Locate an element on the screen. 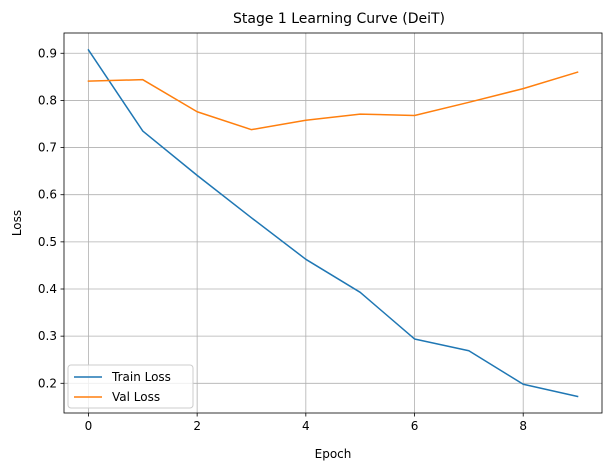 The image size is (613, 474). y-tick-label: 0.4 is located at coordinates (47, 289).